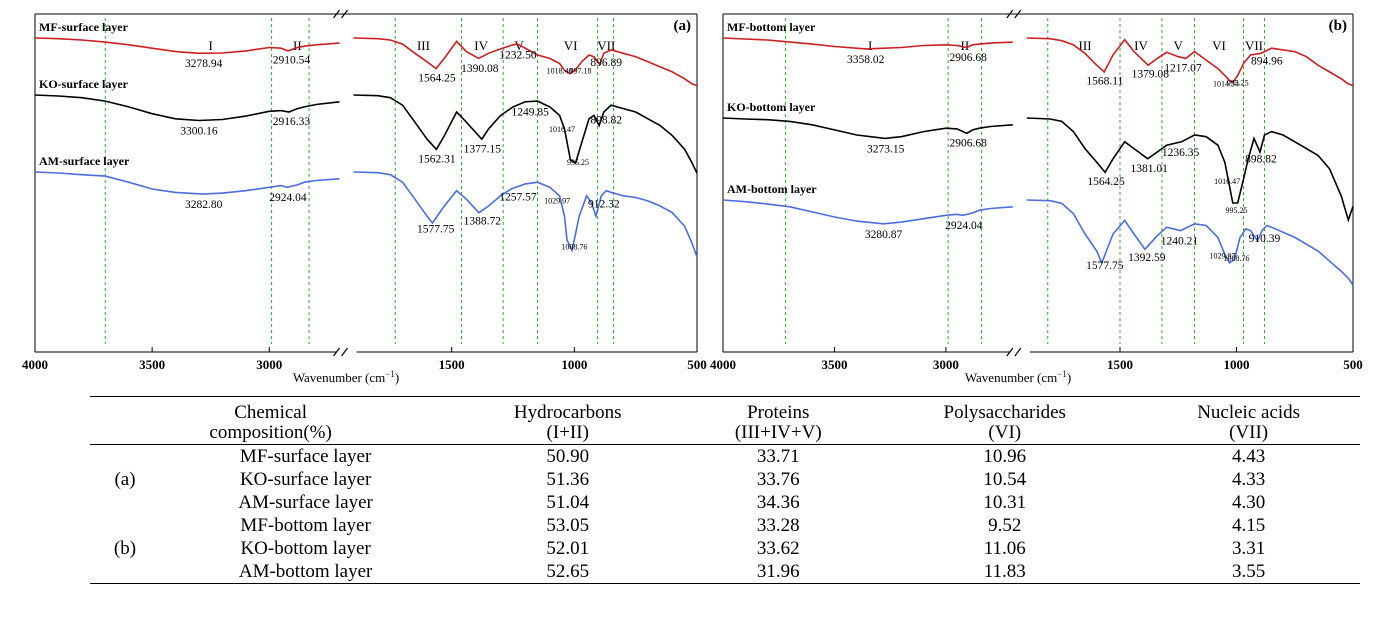  Describe the element at coordinates (270, 422) in the screenshot. I see `header-chemical-composition: Chemical composition(%)` at that location.